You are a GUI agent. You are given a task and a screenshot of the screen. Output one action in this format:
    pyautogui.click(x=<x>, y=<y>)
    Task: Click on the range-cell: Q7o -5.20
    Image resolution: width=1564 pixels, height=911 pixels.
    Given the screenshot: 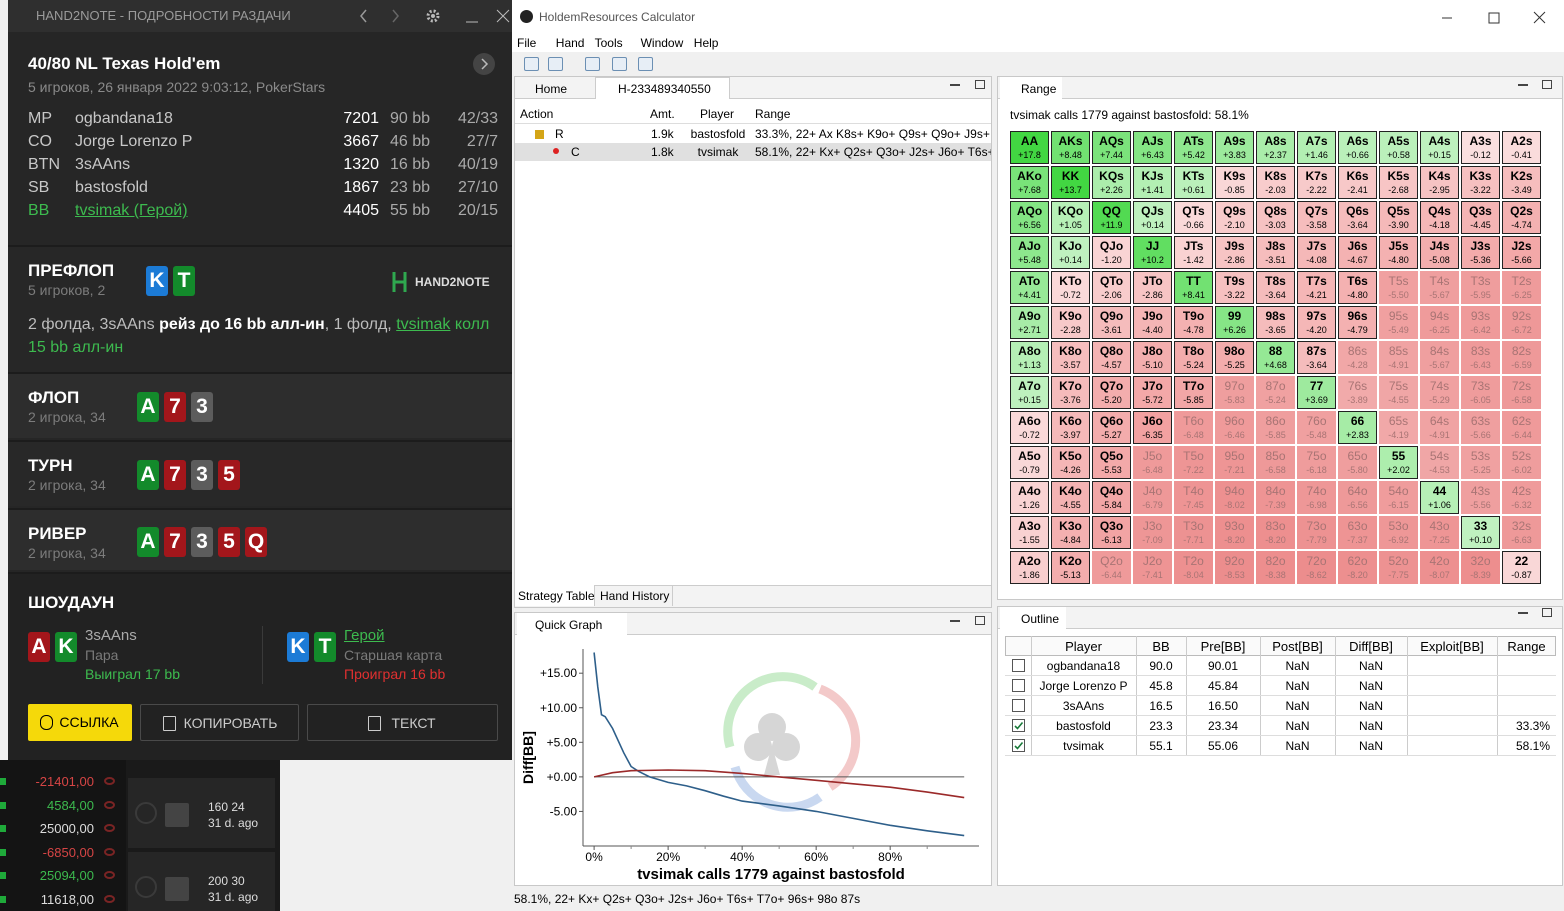 What is the action you would take?
    pyautogui.click(x=1111, y=392)
    